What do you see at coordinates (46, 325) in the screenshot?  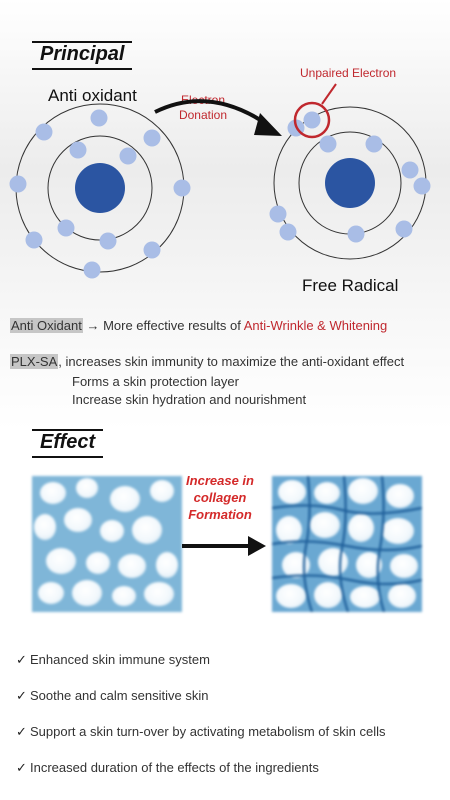 I see `antioxidant-tag: Anti Oxidant` at bounding box center [46, 325].